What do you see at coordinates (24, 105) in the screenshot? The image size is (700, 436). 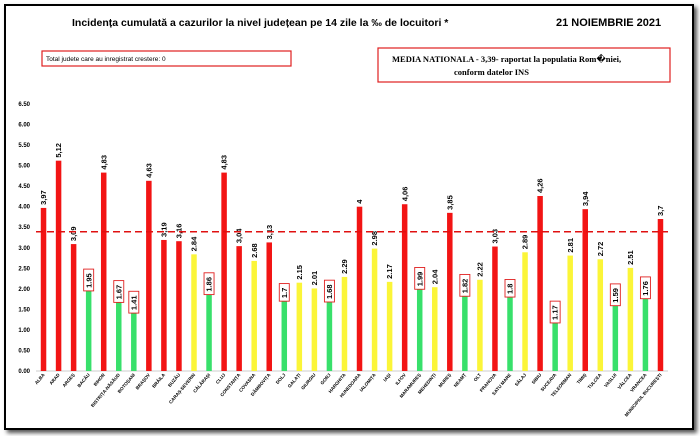 I see `y-tick-label: 6.50` at bounding box center [24, 105].